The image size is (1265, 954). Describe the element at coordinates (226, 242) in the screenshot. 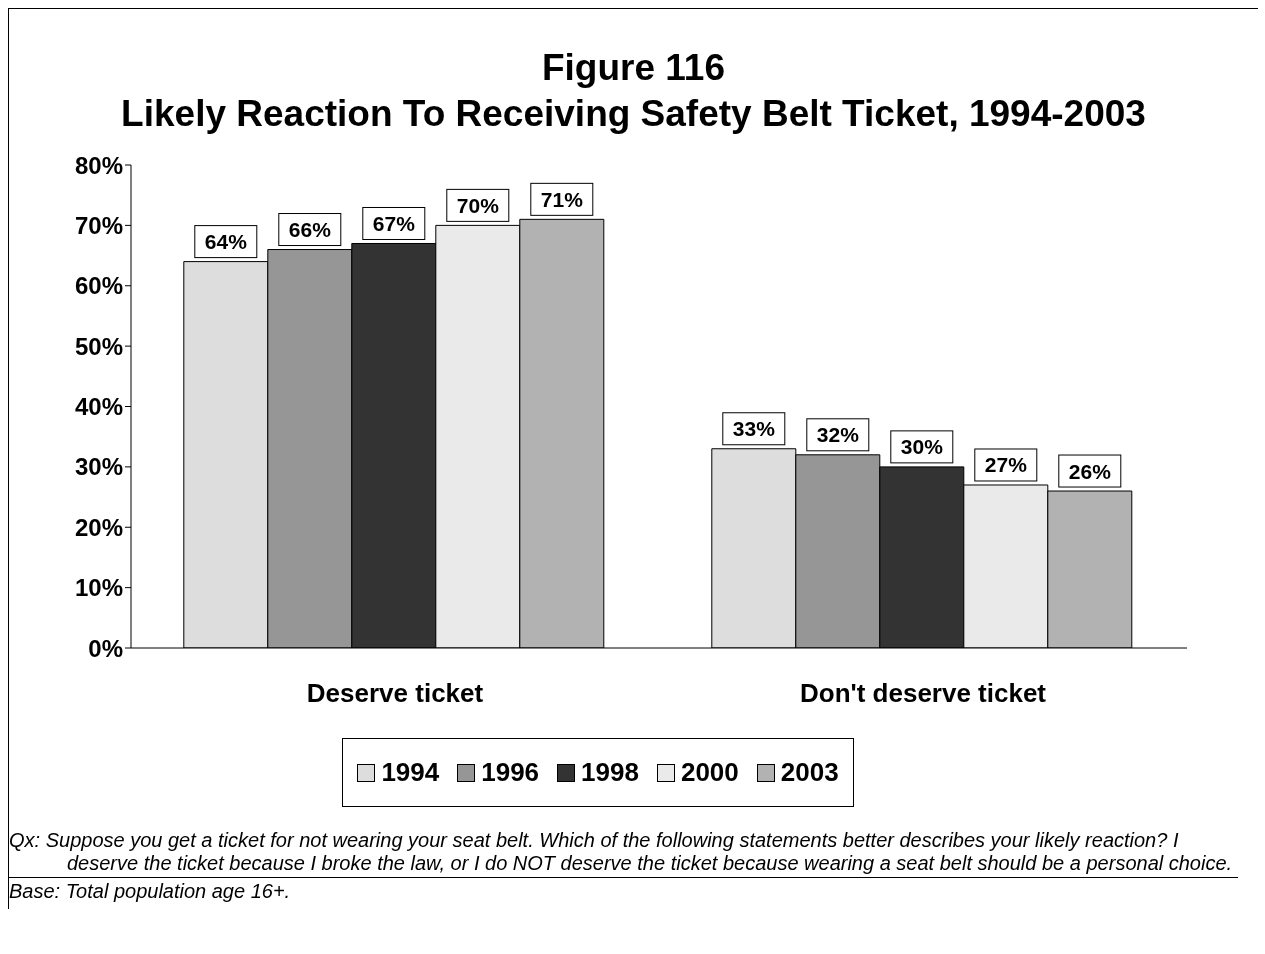

I see `data-label: 64%` at that location.